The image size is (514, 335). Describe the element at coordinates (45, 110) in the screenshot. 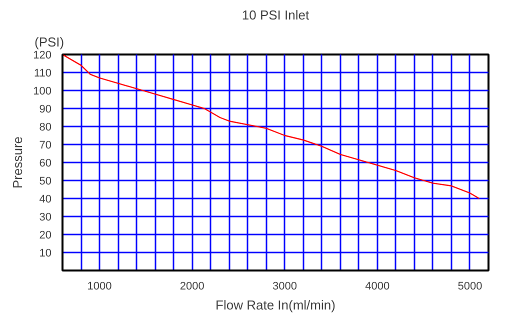

I see `y-tick-label: 90` at that location.